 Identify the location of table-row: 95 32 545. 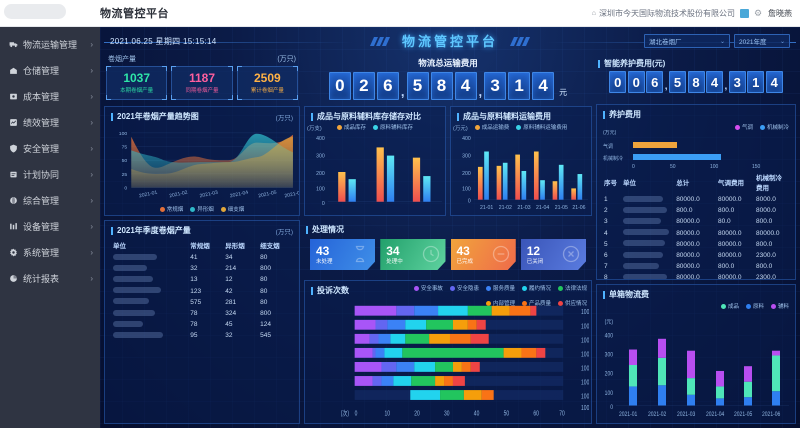
(202, 335).